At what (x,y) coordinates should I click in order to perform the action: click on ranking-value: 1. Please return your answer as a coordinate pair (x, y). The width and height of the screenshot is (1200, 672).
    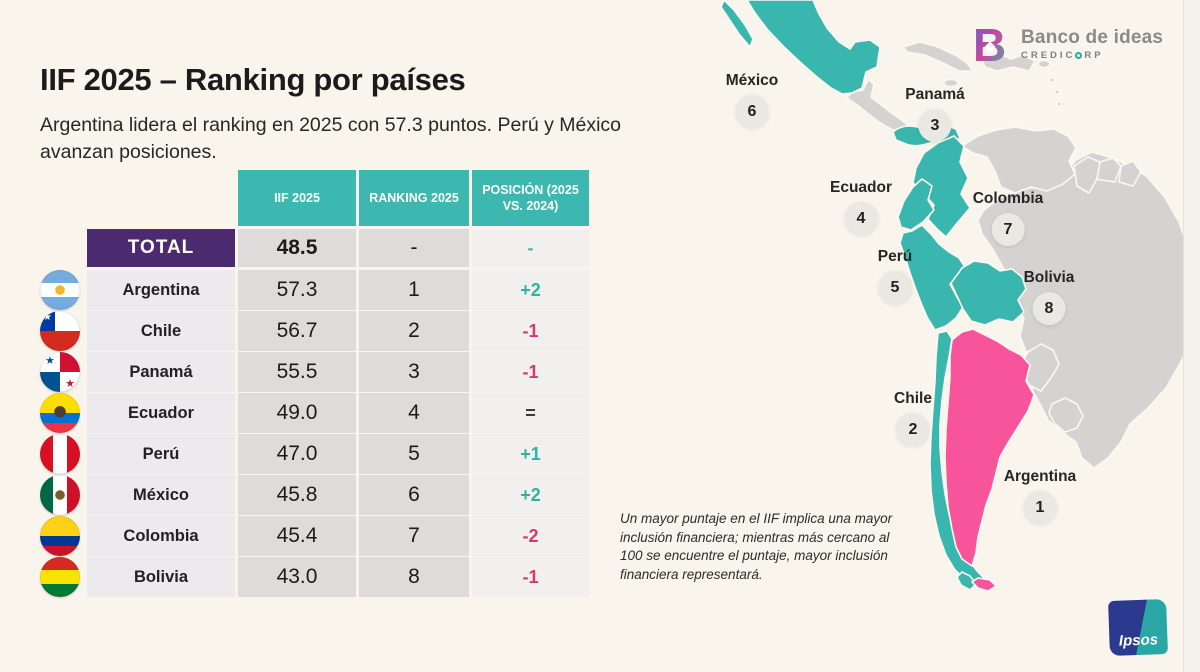
    Looking at the image, I should click on (414, 290).